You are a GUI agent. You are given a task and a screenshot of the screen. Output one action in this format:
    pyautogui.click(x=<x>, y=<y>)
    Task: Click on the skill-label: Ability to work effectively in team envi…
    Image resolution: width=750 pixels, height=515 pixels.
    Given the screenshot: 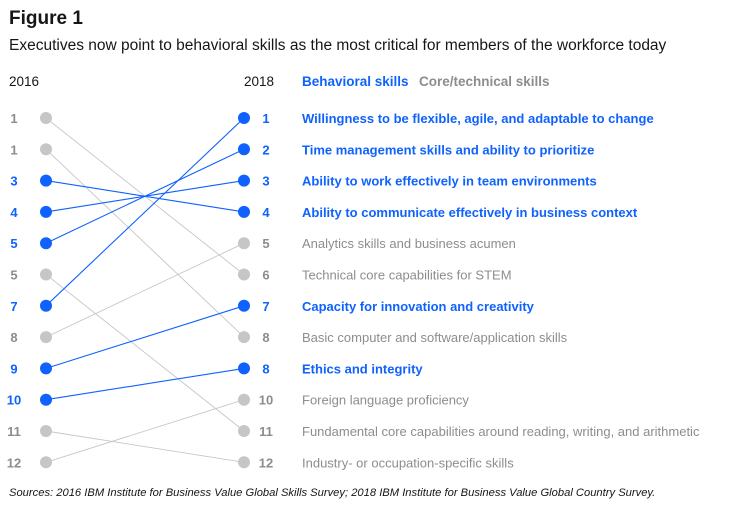 What is the action you would take?
    pyautogui.click(x=449, y=181)
    